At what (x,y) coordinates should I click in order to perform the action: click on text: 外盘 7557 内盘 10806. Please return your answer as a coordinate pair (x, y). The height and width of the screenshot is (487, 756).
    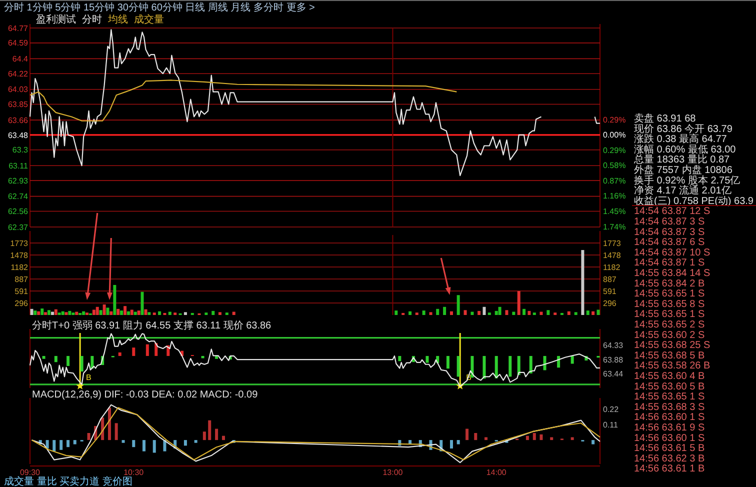
    Looking at the image, I should click on (683, 170).